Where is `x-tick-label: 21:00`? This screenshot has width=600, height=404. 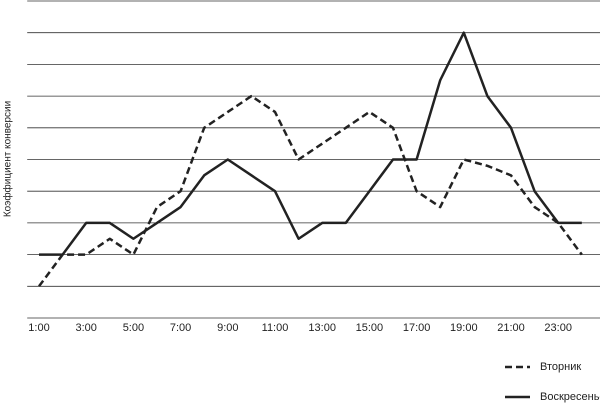
x-tick-label: 21:00 is located at coordinates (511, 328).